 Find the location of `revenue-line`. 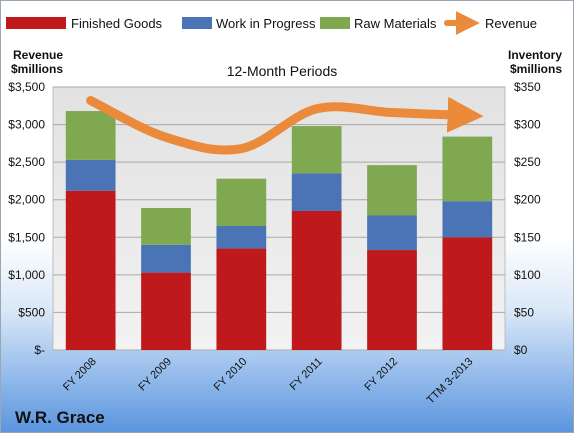

revenue-line is located at coordinates (285, 125).